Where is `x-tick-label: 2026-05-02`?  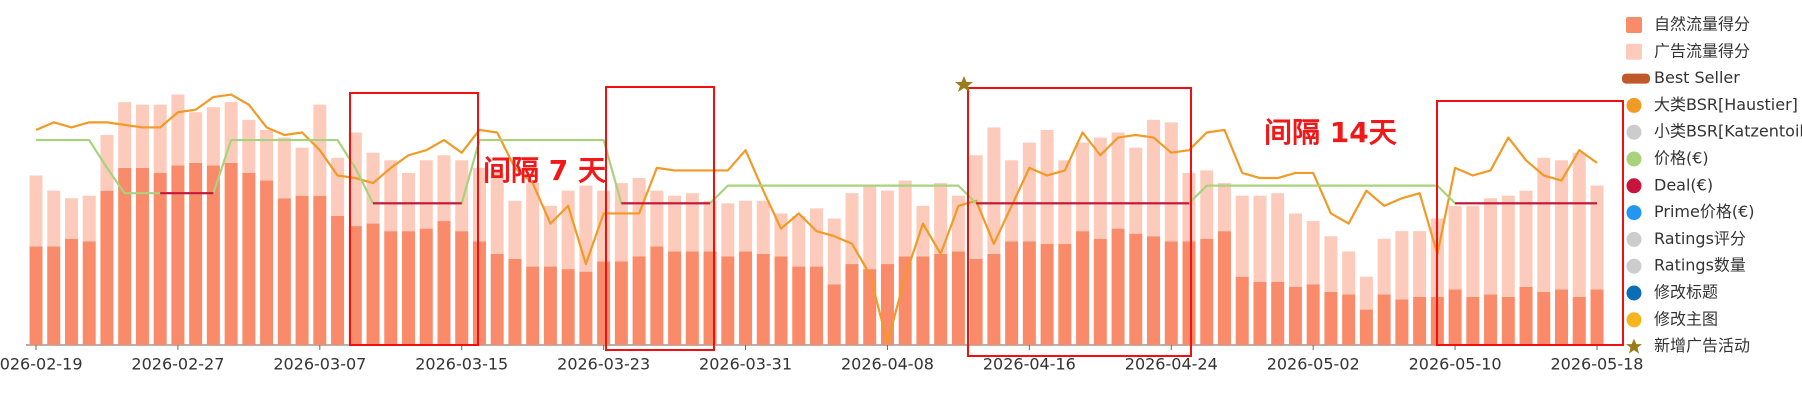
x-tick-label: 2026-05-02 is located at coordinates (1313, 364).